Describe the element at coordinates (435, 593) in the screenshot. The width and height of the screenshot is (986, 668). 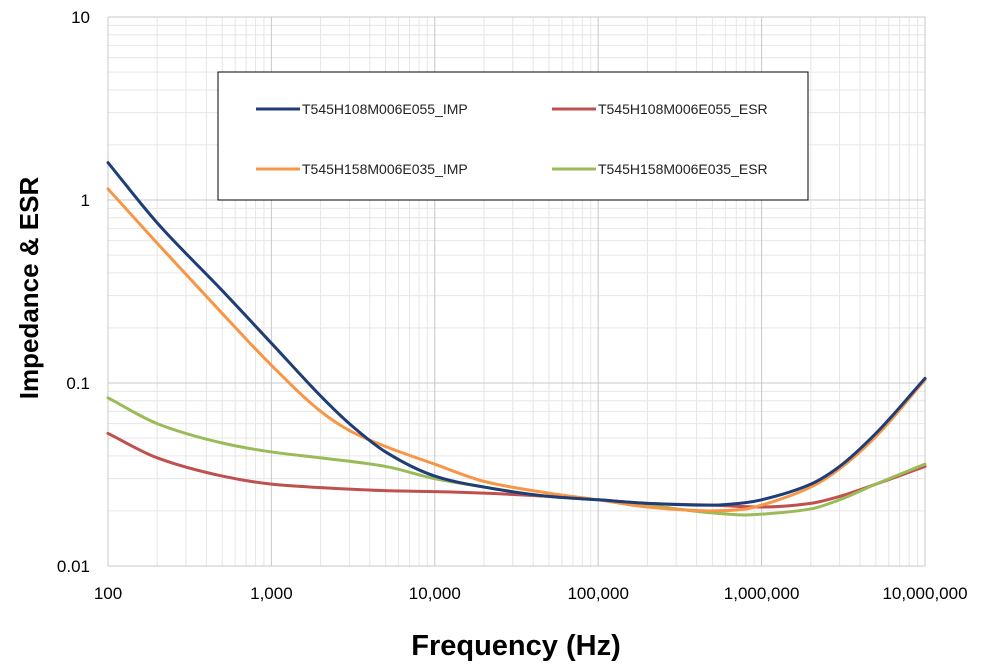
I see `x-tick-label: 10,000` at that location.